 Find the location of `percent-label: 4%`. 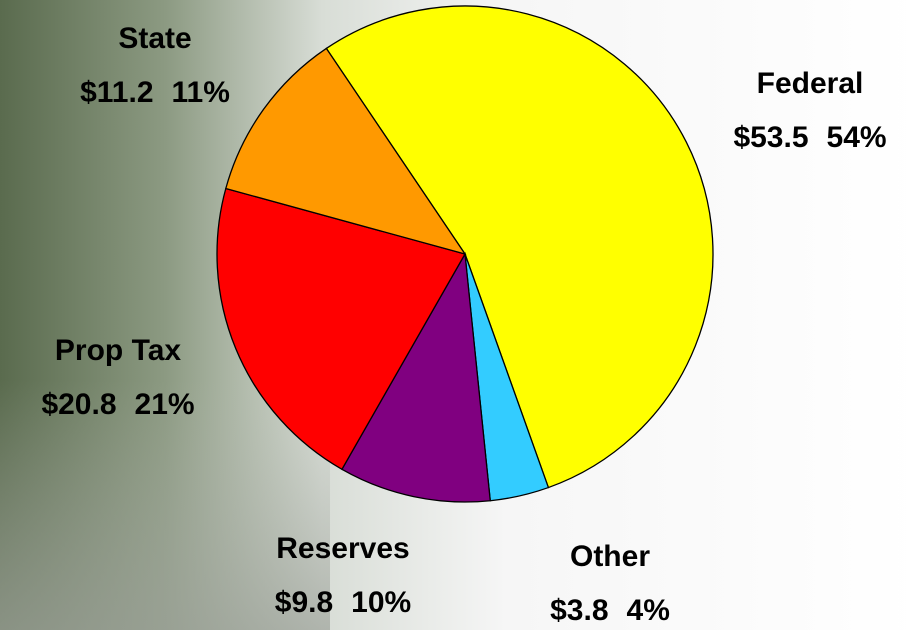

percent-label: 4% is located at coordinates (648, 610).